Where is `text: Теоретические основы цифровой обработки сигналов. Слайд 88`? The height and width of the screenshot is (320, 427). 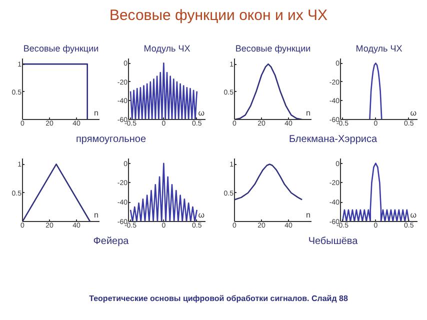
text: Теоретические основы цифровой обработки сигналов. Слайд 88 is located at coordinates (218, 298).